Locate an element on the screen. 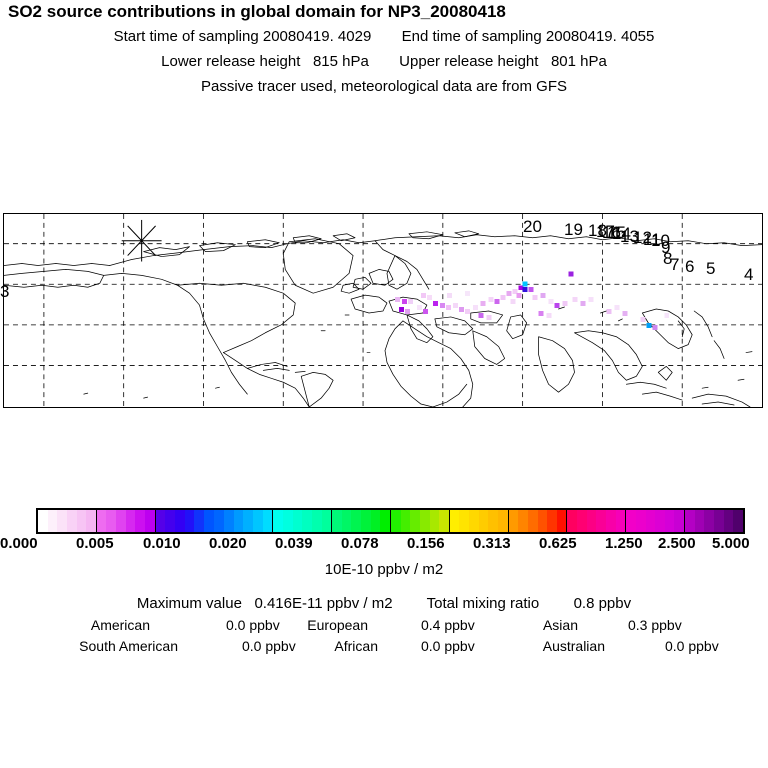 This screenshot has width=768, height=768. trajectory-hour-label: 10 is located at coordinates (660, 240).